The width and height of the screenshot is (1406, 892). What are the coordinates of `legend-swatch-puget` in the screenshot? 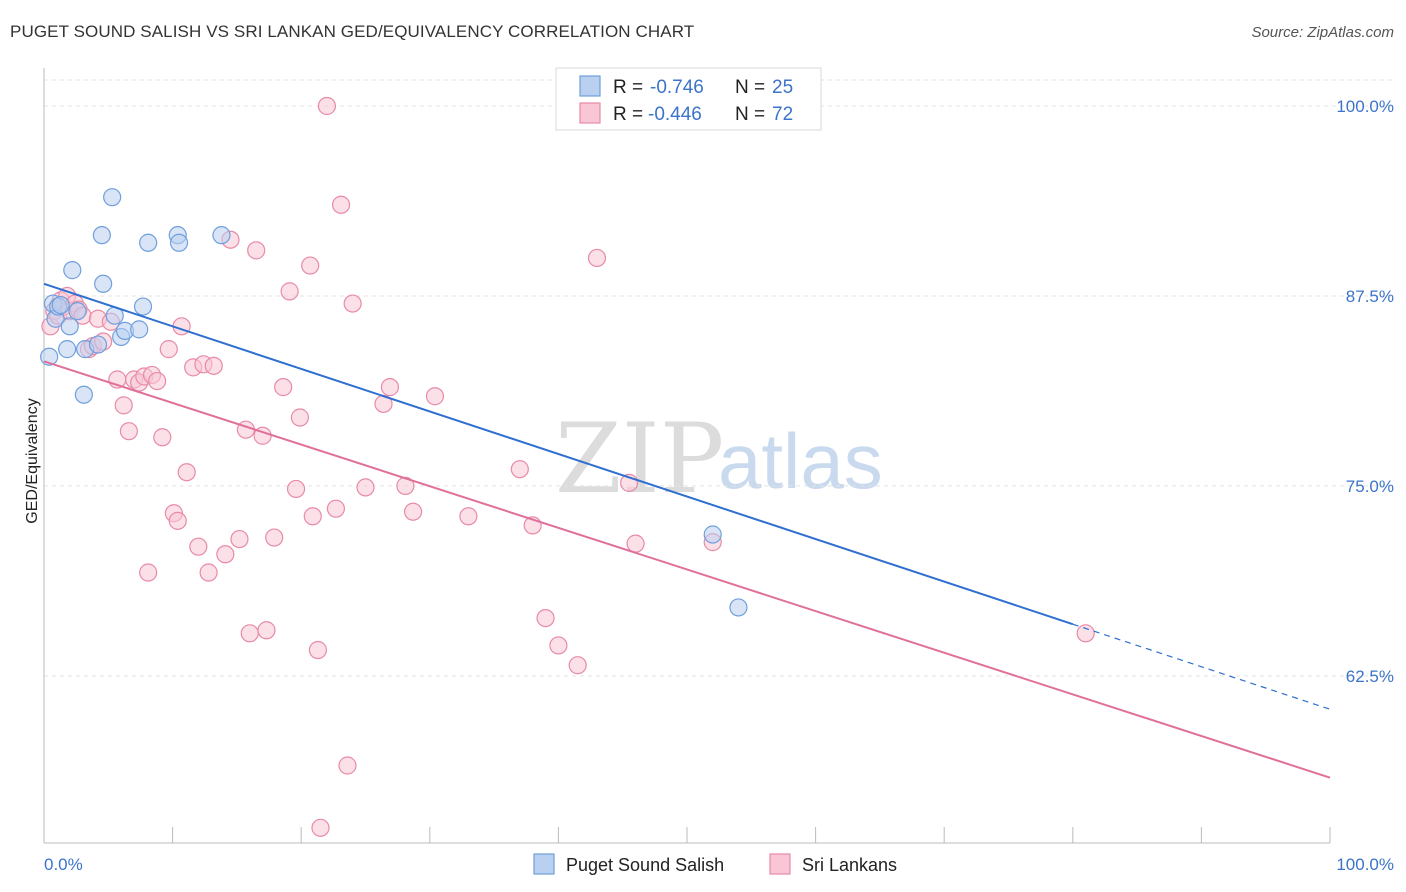 It's located at (590, 86).